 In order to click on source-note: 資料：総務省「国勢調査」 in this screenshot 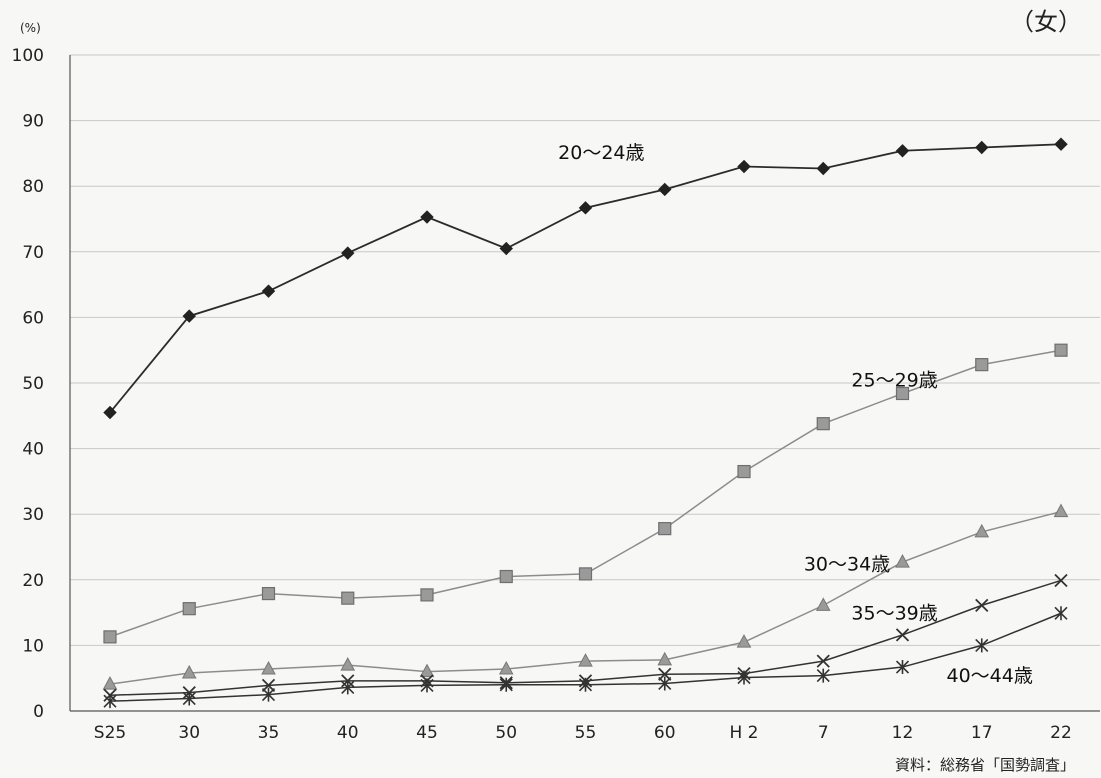, I will do `click(985, 765)`.